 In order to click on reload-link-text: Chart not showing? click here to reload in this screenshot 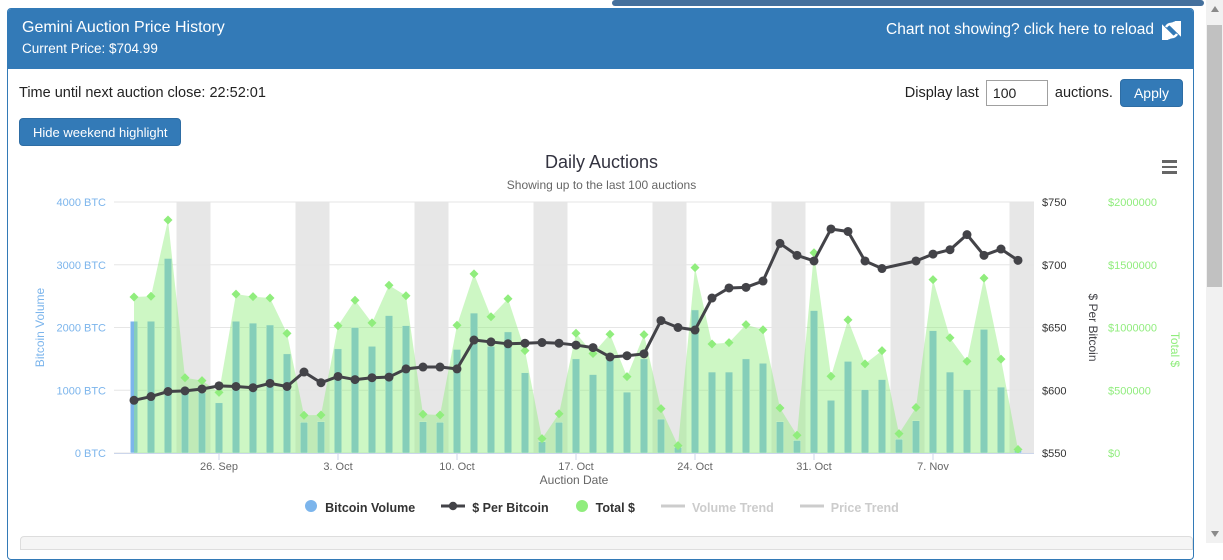, I will do `click(1020, 29)`.